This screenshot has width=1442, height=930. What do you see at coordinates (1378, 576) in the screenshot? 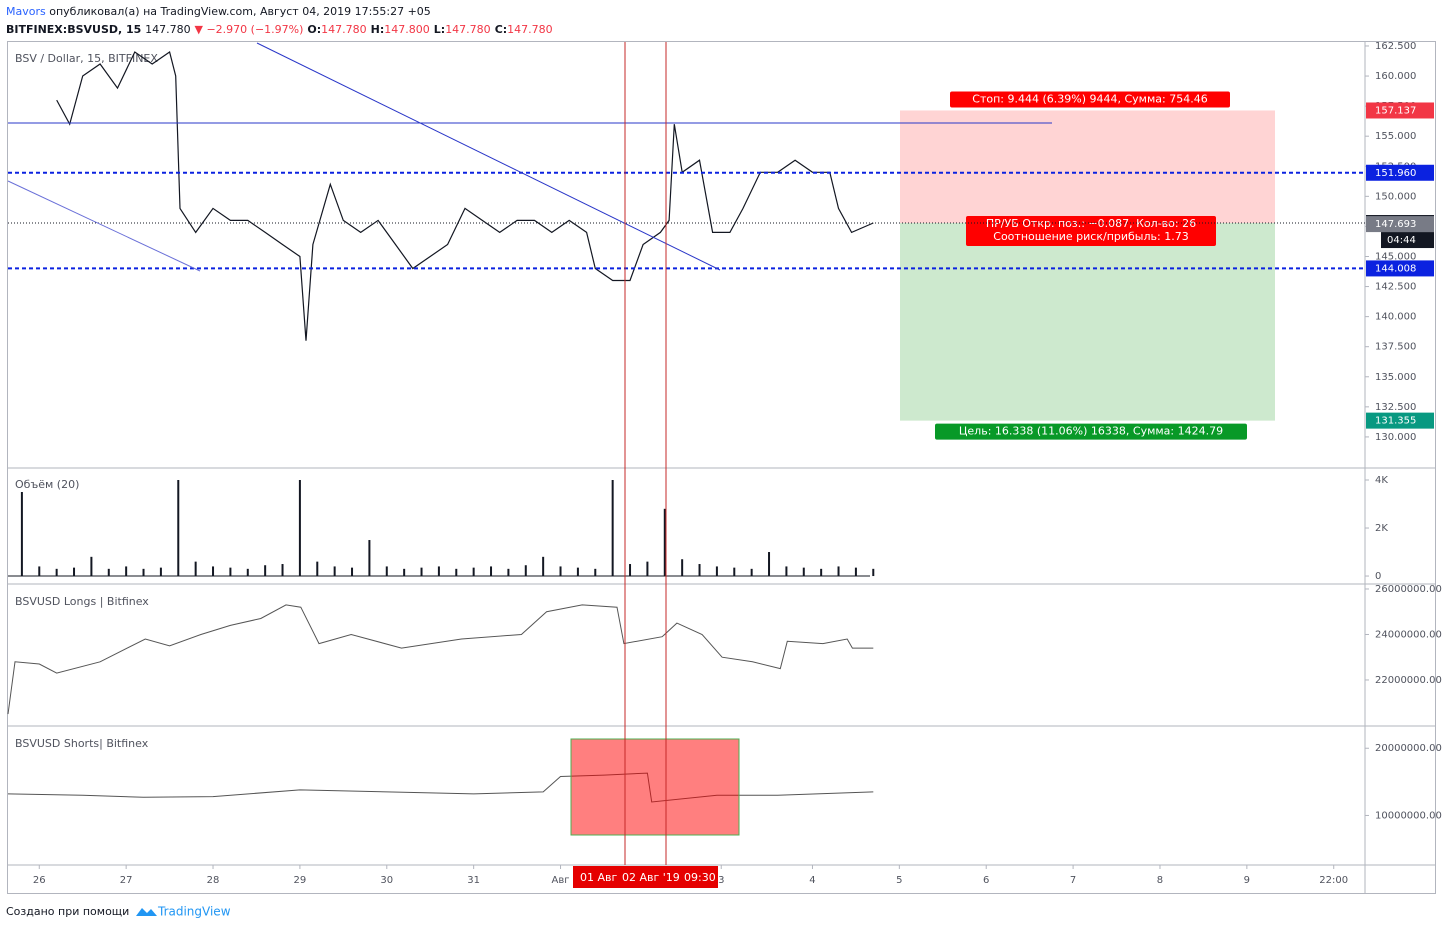
I see `y-tick-label: 0` at bounding box center [1378, 576].